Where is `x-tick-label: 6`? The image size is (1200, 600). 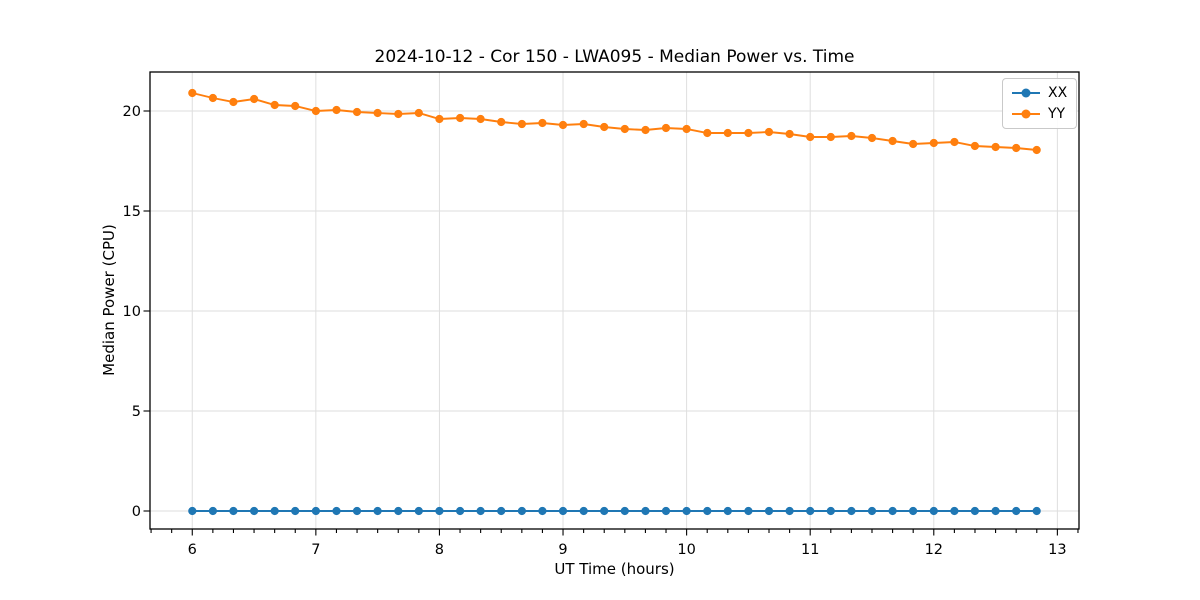
x-tick-label: 6 is located at coordinates (192, 550).